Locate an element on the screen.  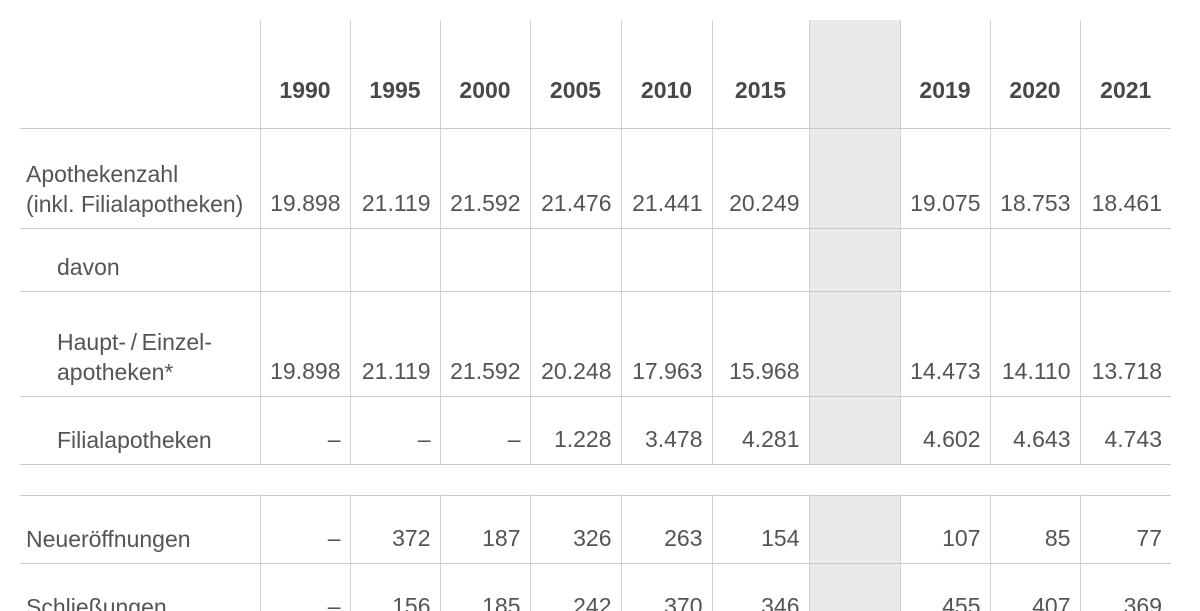
data-cell: 156 is located at coordinates (395, 587).